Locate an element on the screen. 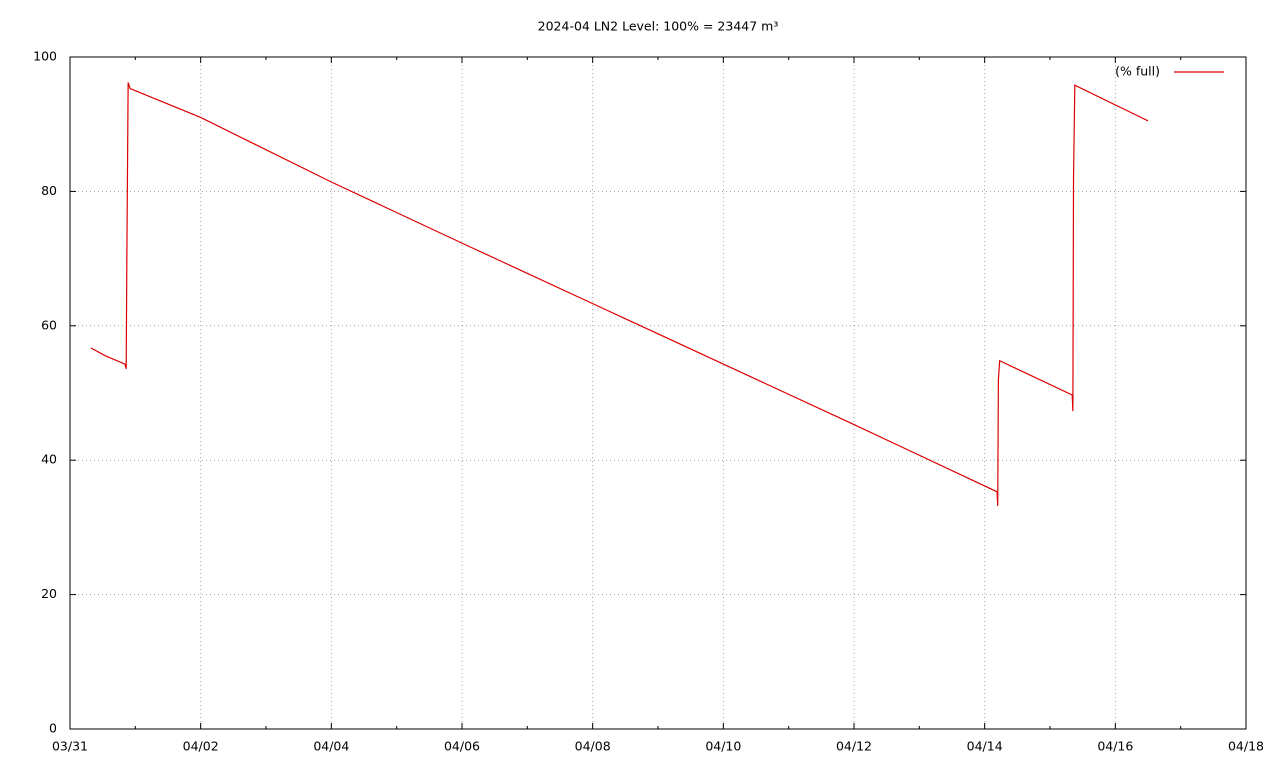  x-tick-label: 04/04 is located at coordinates (331, 746).